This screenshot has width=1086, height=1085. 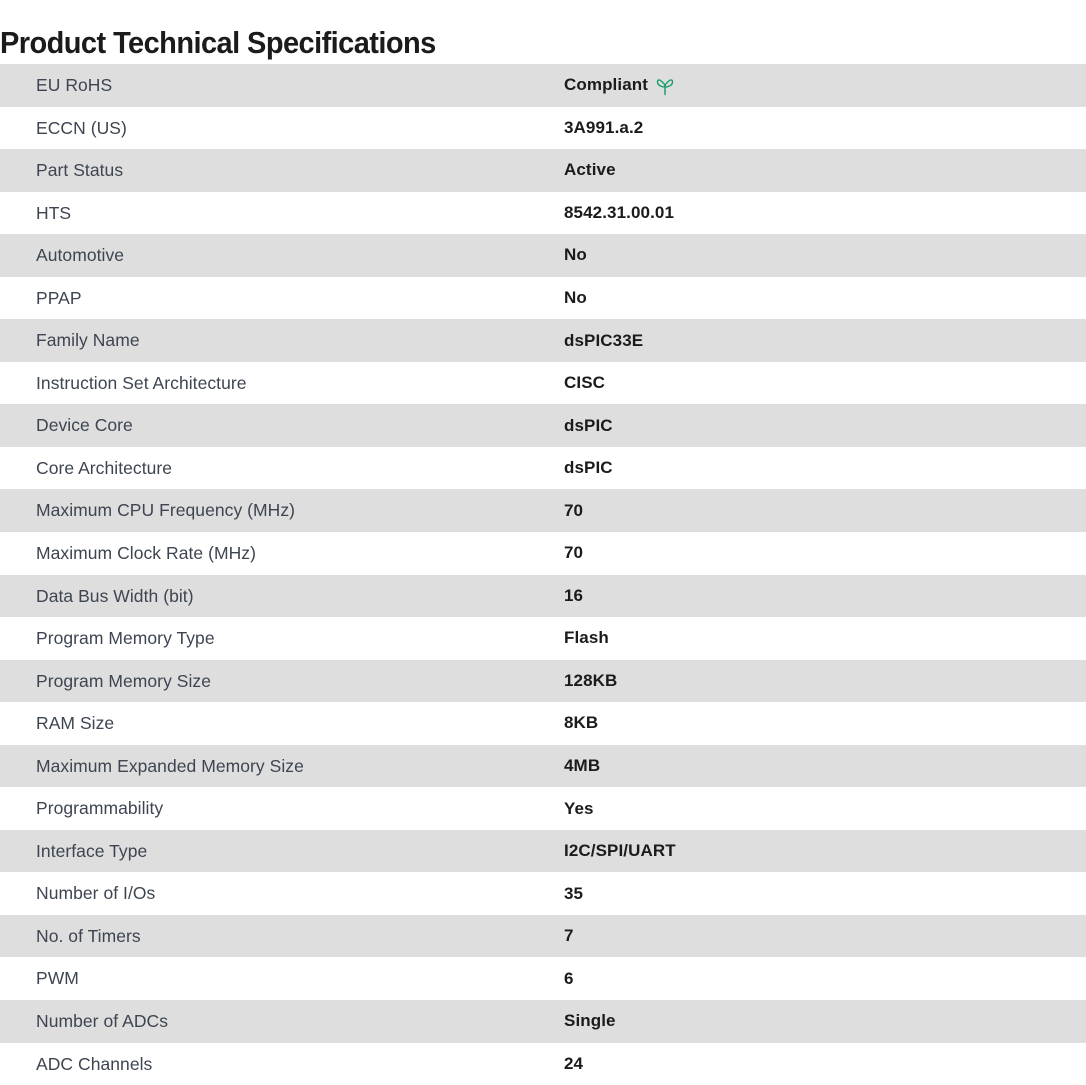 I want to click on spec-value-text: dsPIC33E, so click(x=604, y=340).